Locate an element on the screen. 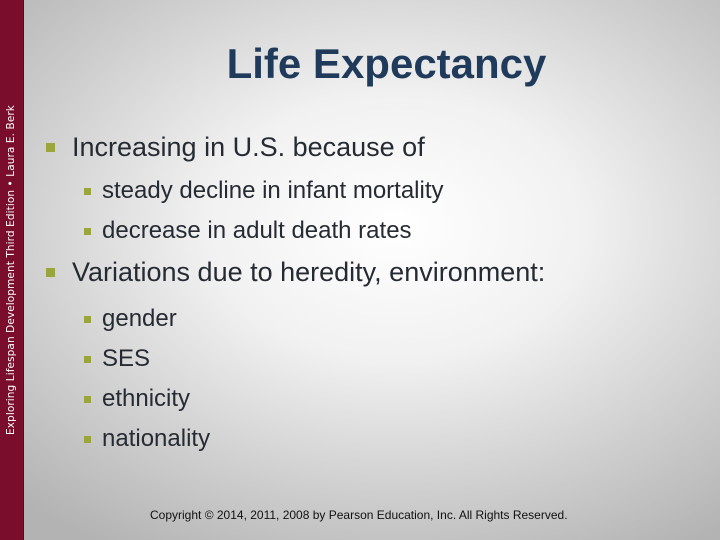 The width and height of the screenshot is (720, 540). sub-bullet-item: ethnicity is located at coordinates (137, 399).